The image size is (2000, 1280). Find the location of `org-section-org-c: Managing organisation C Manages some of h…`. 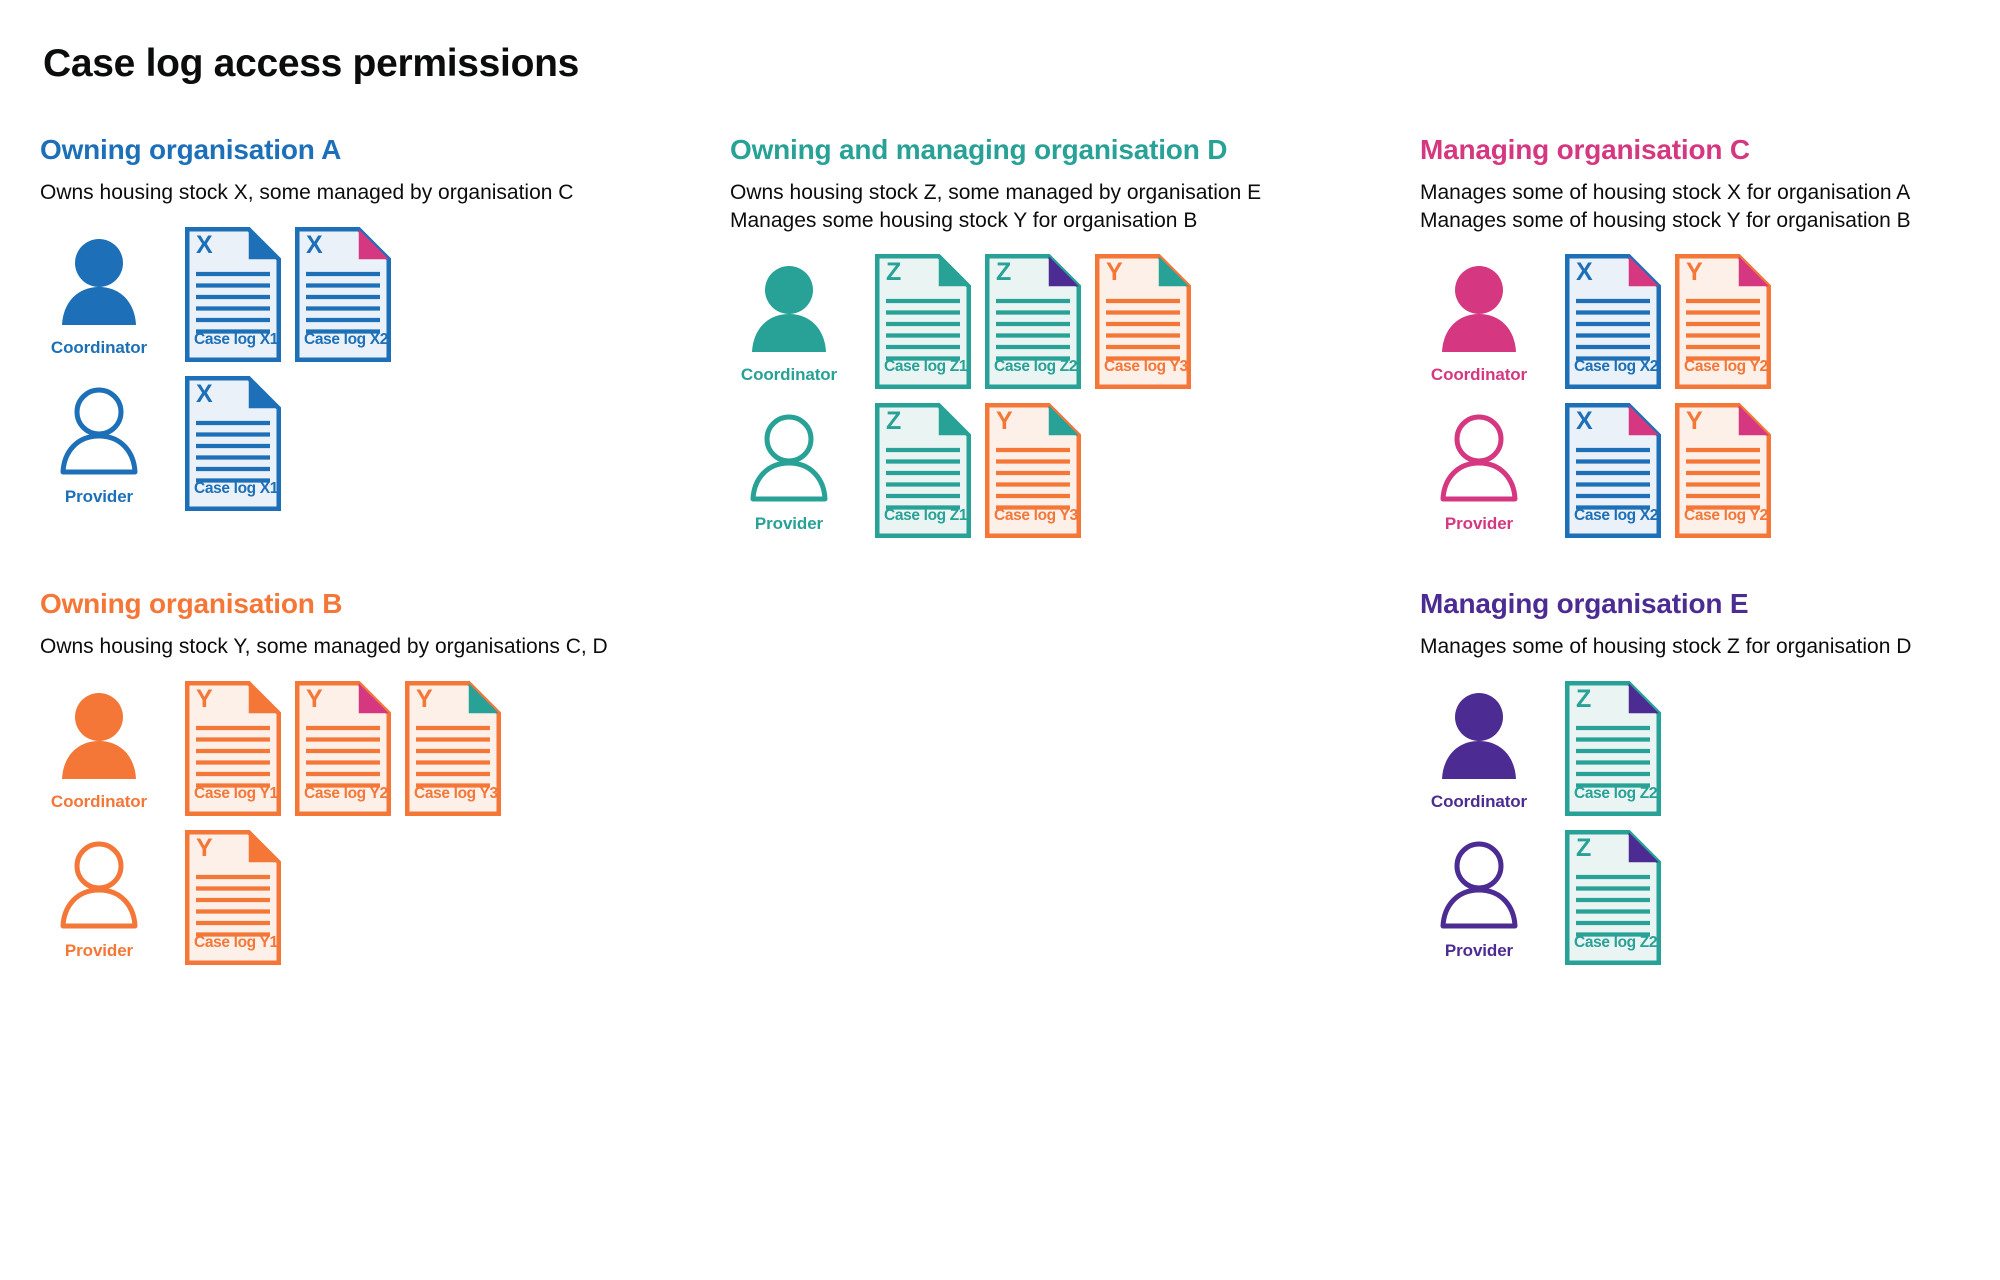

org-section-org-c: Managing organisation C Manages some of h… is located at coordinates (1710, 336).